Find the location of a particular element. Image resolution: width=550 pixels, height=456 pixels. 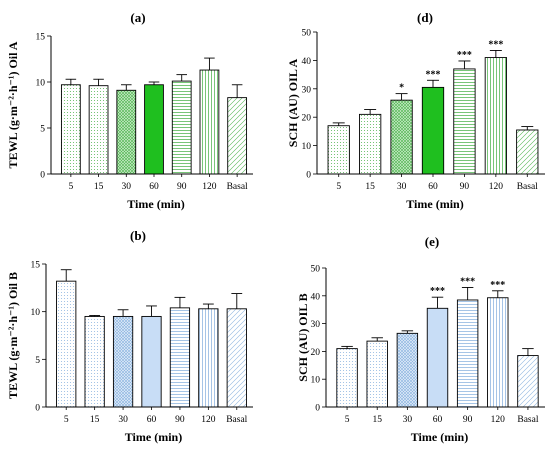

y-axis-title: TEWL (g·m⁻²·h⁻¹) Oil B is located at coordinates (13, 335).